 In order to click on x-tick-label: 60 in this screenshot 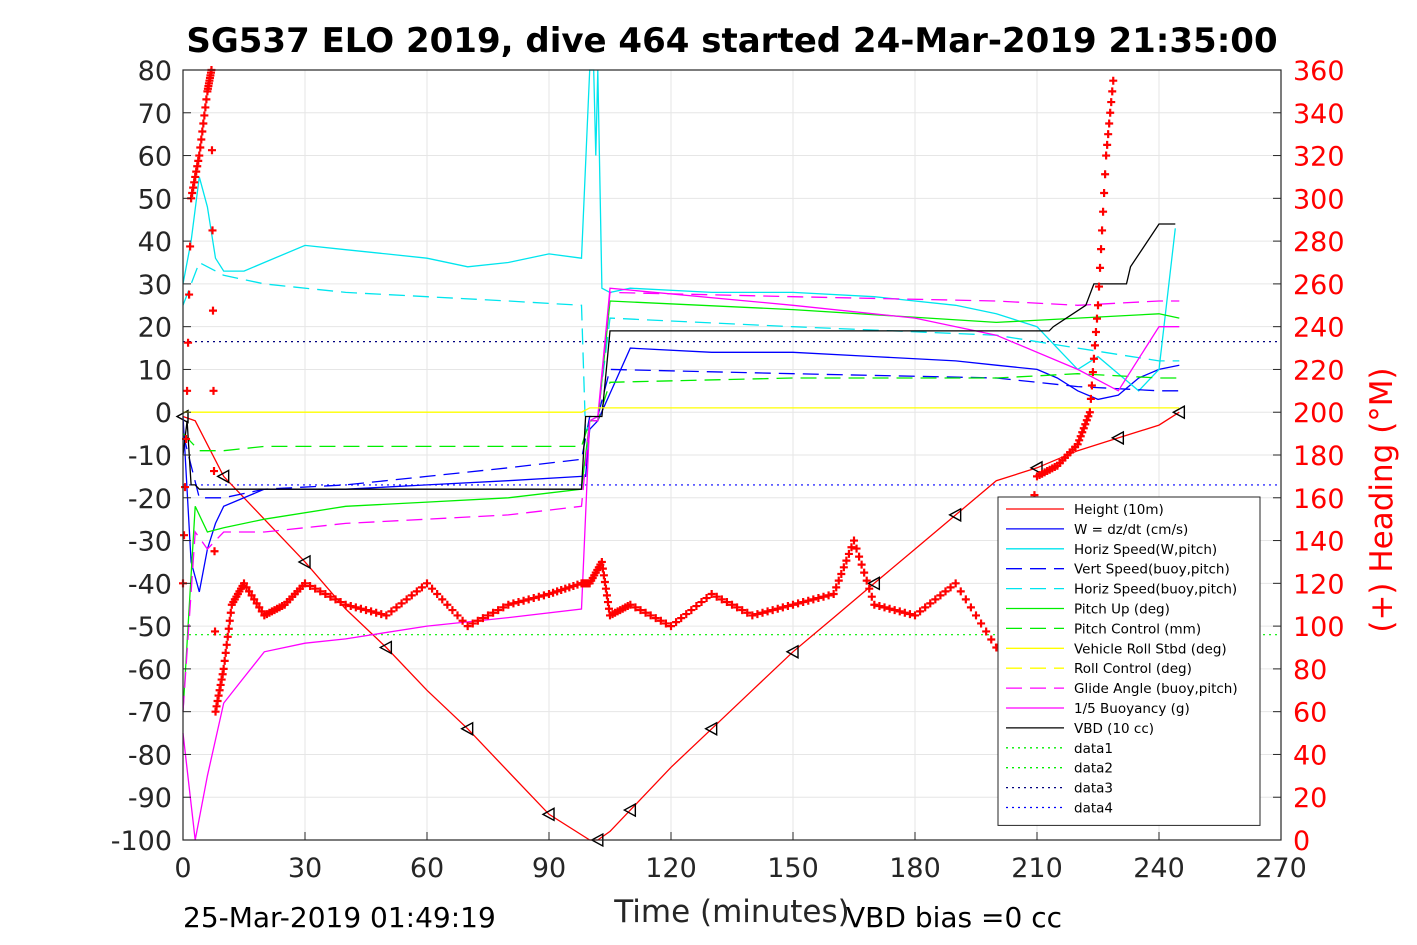, I will do `click(427, 868)`.